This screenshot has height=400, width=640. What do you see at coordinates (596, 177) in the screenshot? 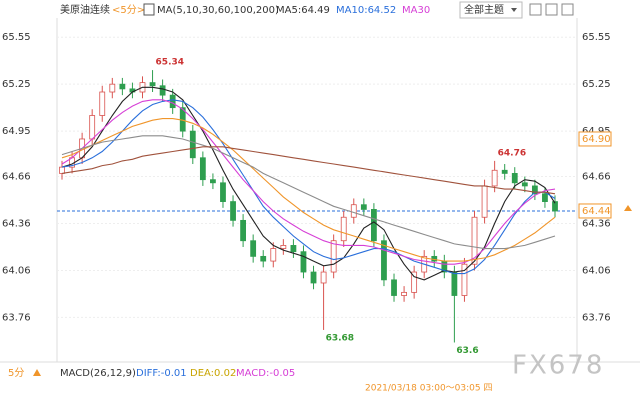
I see `y-tick-label-right: 64.66` at bounding box center [596, 177].